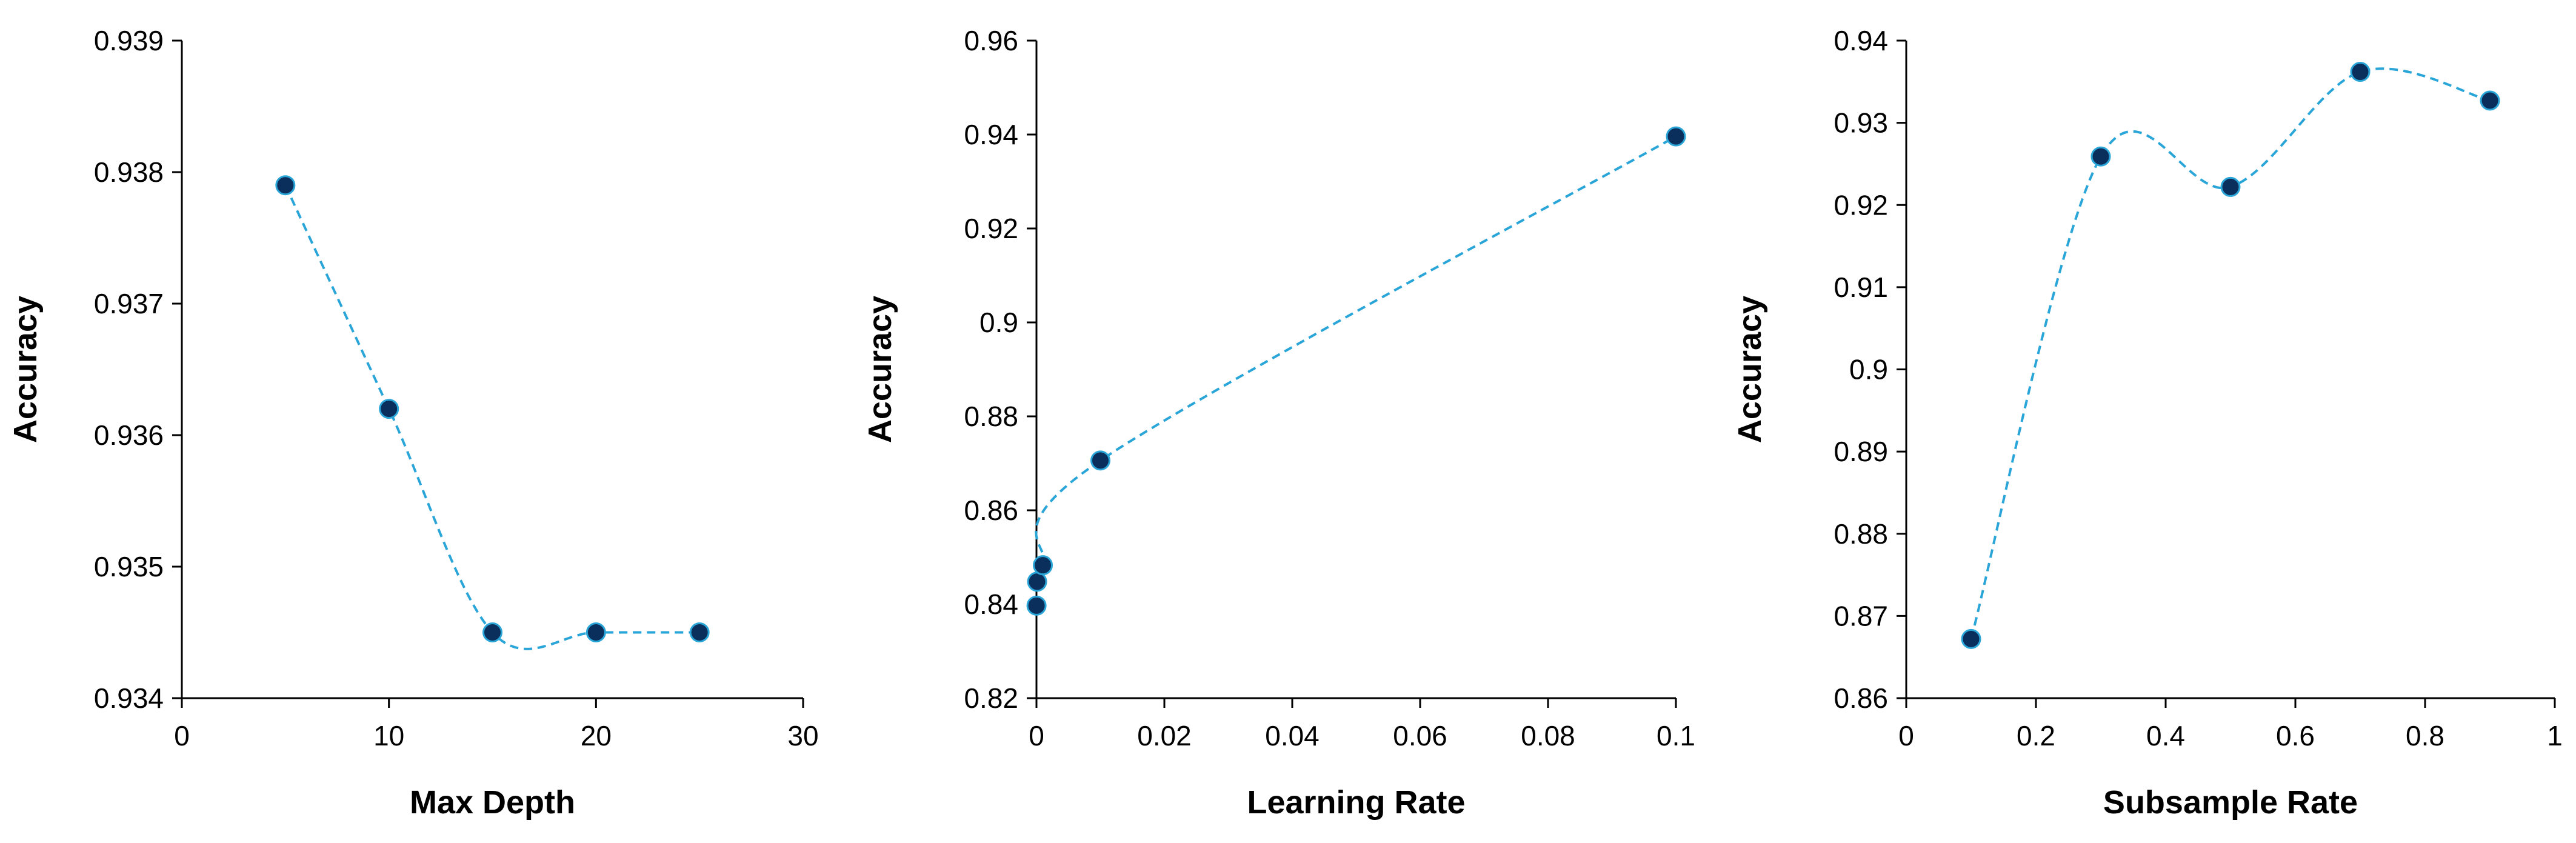 The height and width of the screenshot is (843, 2576). What do you see at coordinates (388, 736) in the screenshot?
I see `x-tick-label: 10` at bounding box center [388, 736].